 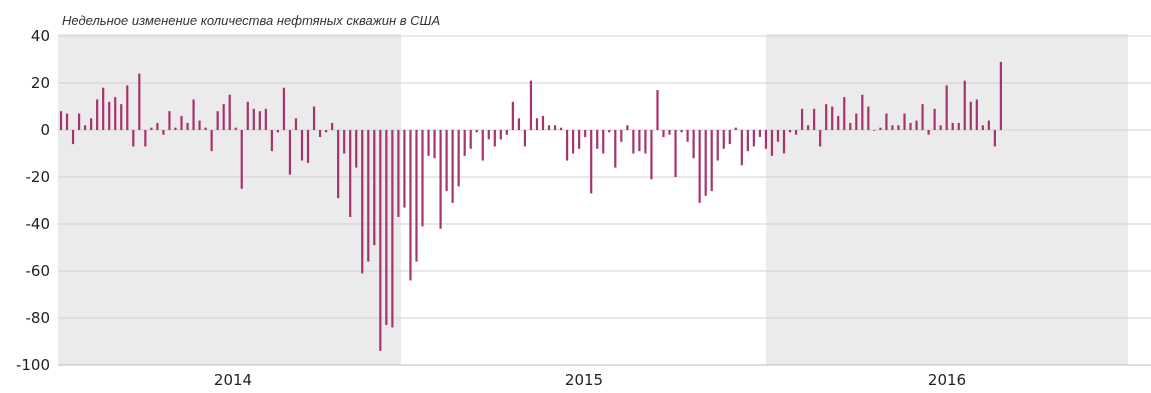 What do you see at coordinates (33, 365) in the screenshot?
I see `y-tick-label: -100` at bounding box center [33, 365].